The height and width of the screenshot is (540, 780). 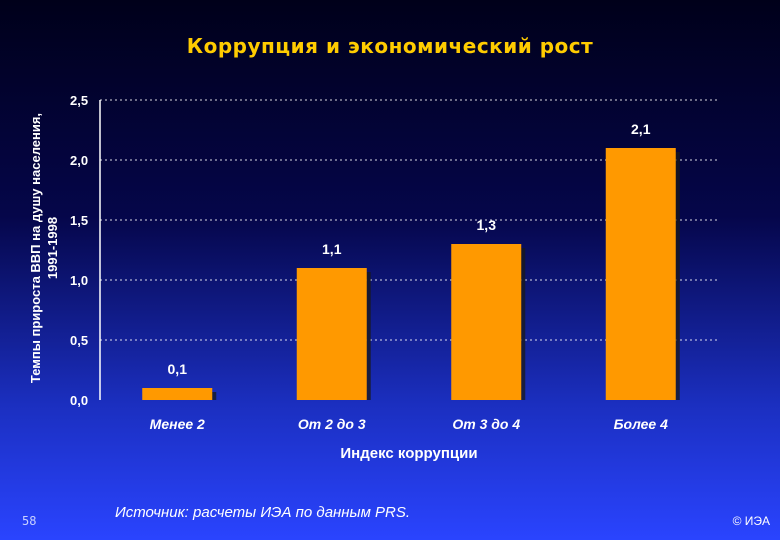 What do you see at coordinates (641, 129) in the screenshot?
I see `data-label: 2,1` at bounding box center [641, 129].